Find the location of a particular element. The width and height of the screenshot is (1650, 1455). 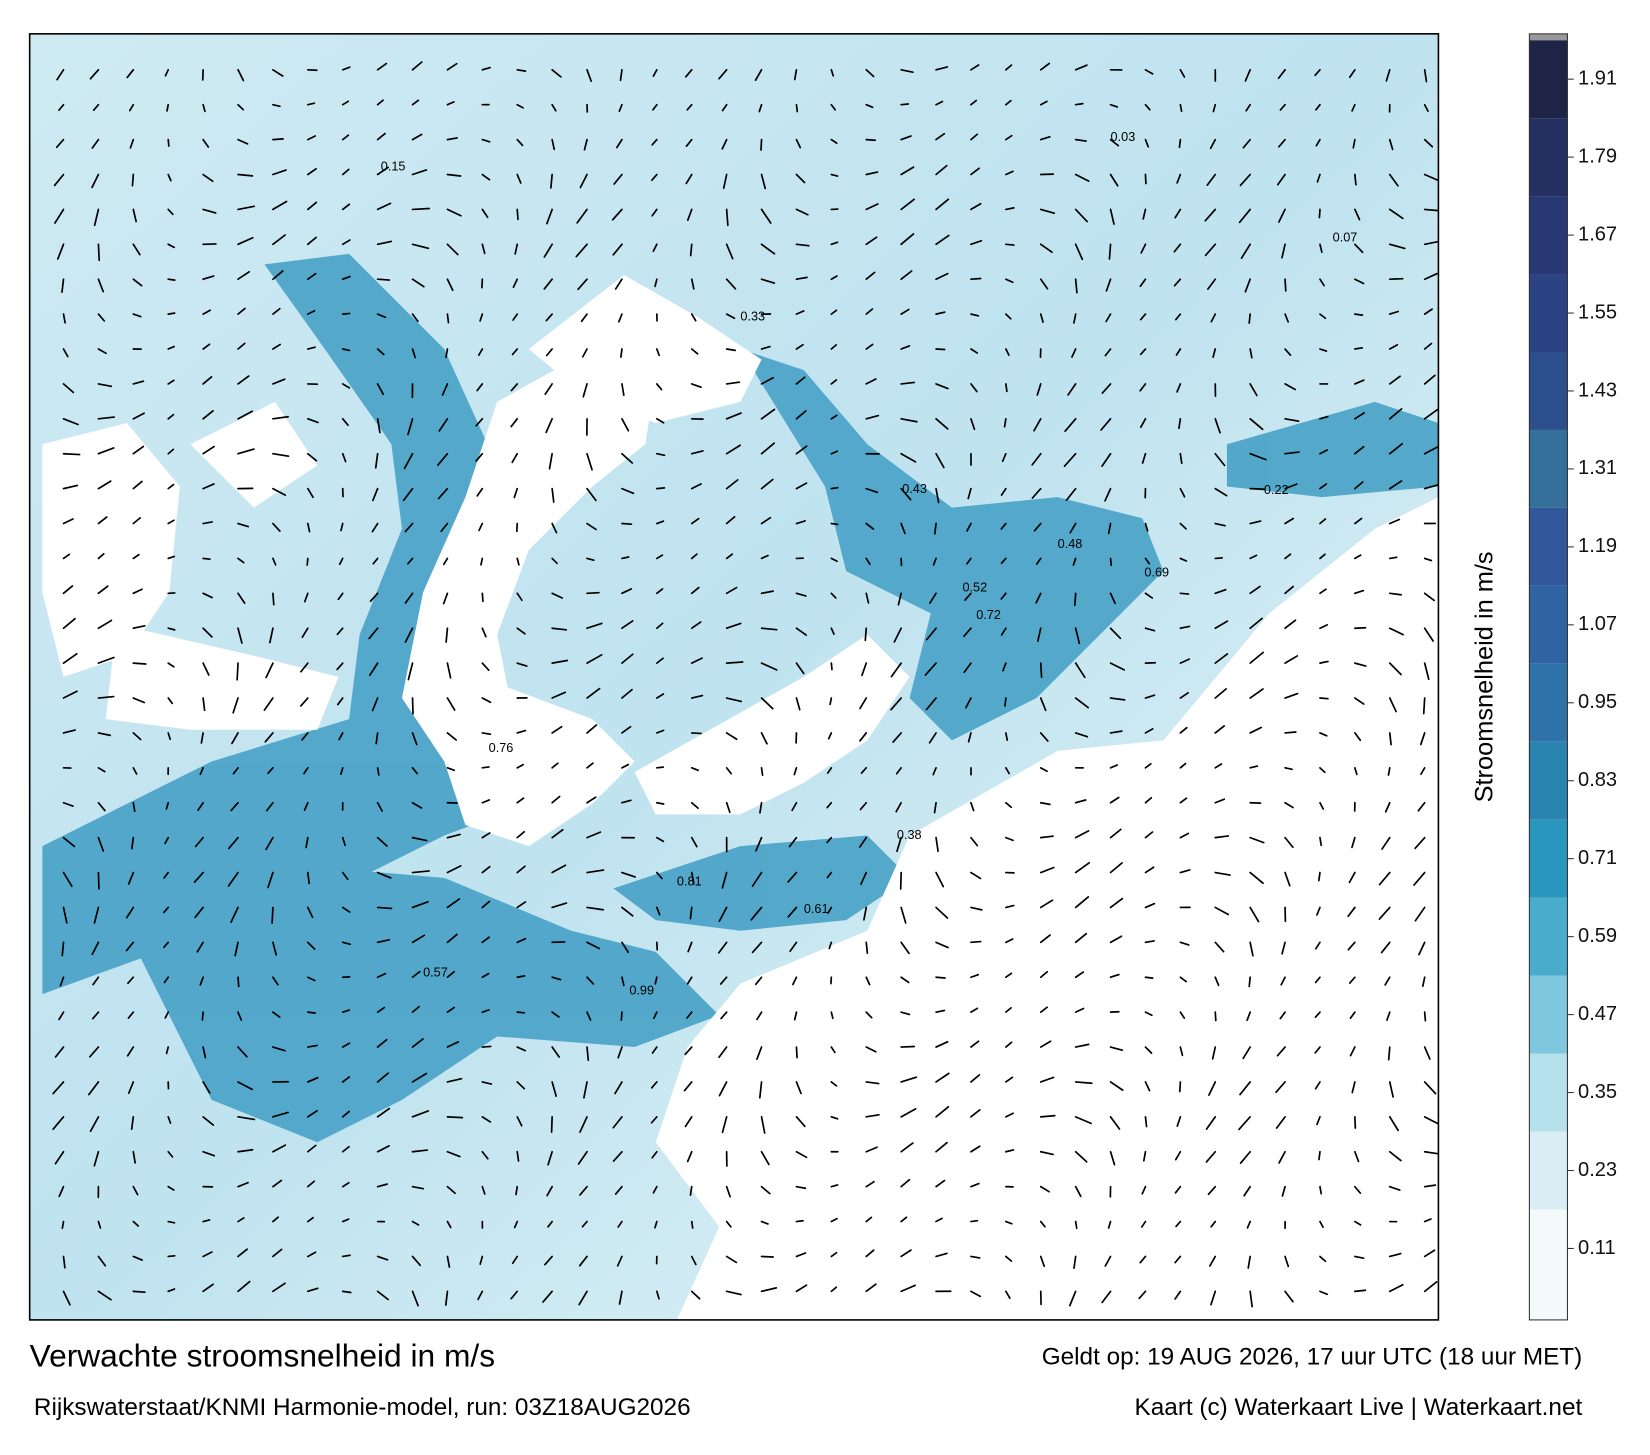

colorbar-tick-label: 0.47 is located at coordinates (1597, 1014).